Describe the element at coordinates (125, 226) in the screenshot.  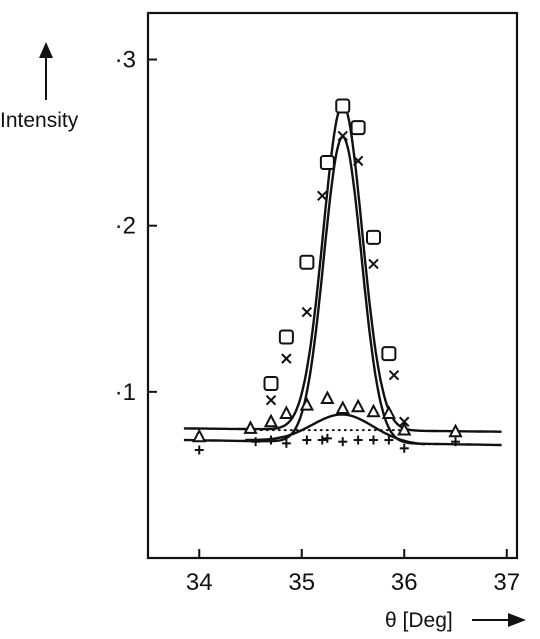
I see `y-tick-label: ·2` at that location.